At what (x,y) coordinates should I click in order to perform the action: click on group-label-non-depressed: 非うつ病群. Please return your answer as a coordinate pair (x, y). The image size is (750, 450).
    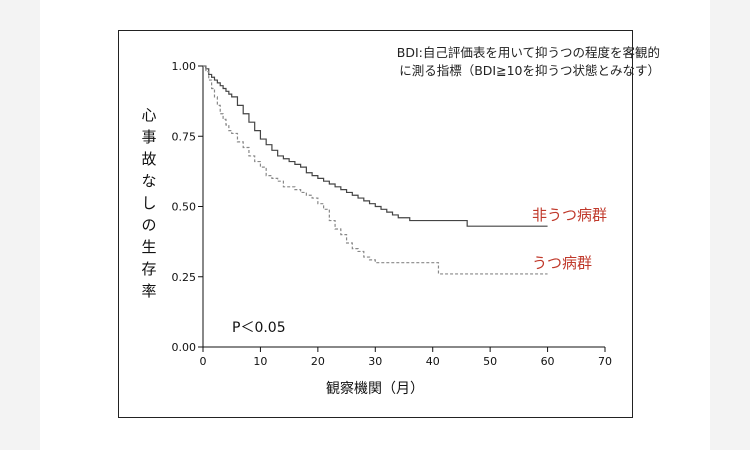
    Looking at the image, I should click on (570, 215).